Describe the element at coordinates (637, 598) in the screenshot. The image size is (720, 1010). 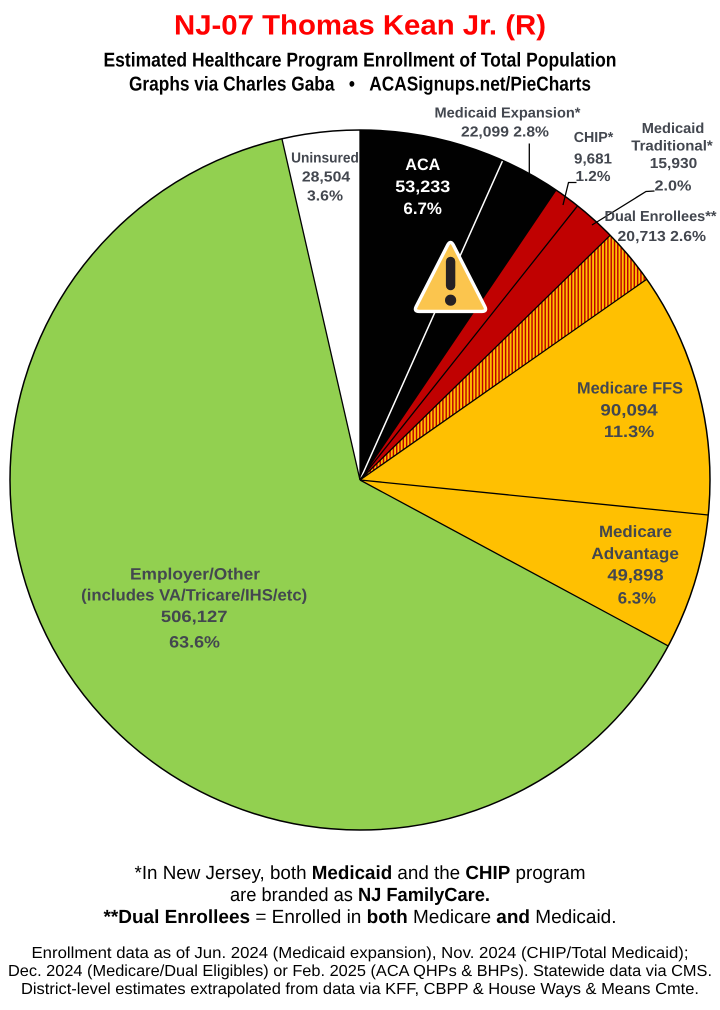
I see `svg-text: 6.3%` at that location.